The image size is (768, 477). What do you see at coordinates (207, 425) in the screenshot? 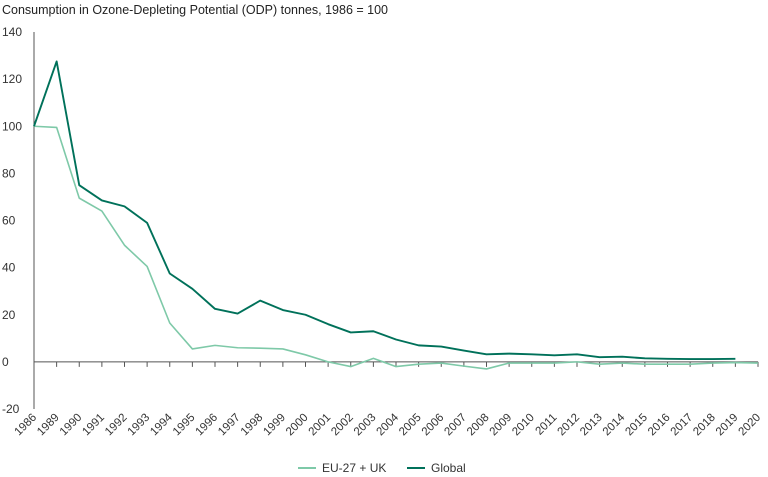
I see `x-tick-label: 1996` at bounding box center [207, 425].